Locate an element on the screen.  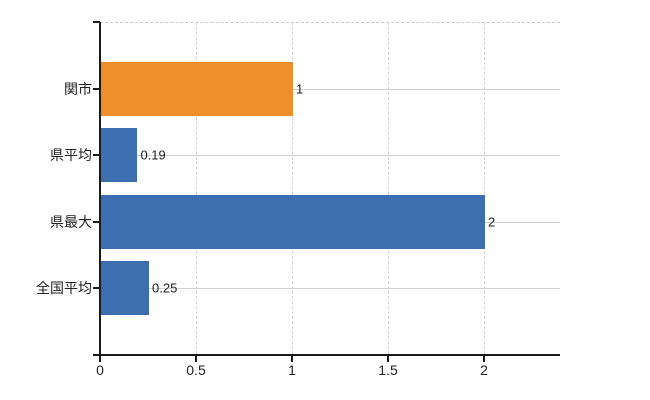
y-axis-top-tick is located at coordinates (96, 22).